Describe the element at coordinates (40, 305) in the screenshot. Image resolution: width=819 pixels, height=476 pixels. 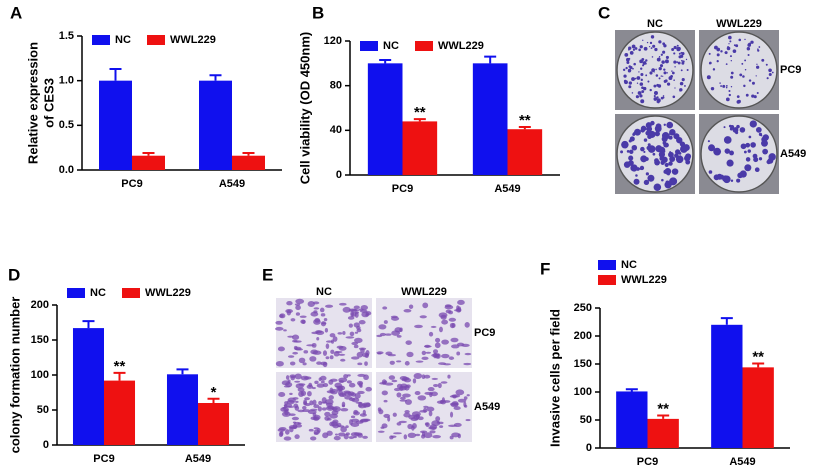
I see `y-tick-label: 200` at that location.